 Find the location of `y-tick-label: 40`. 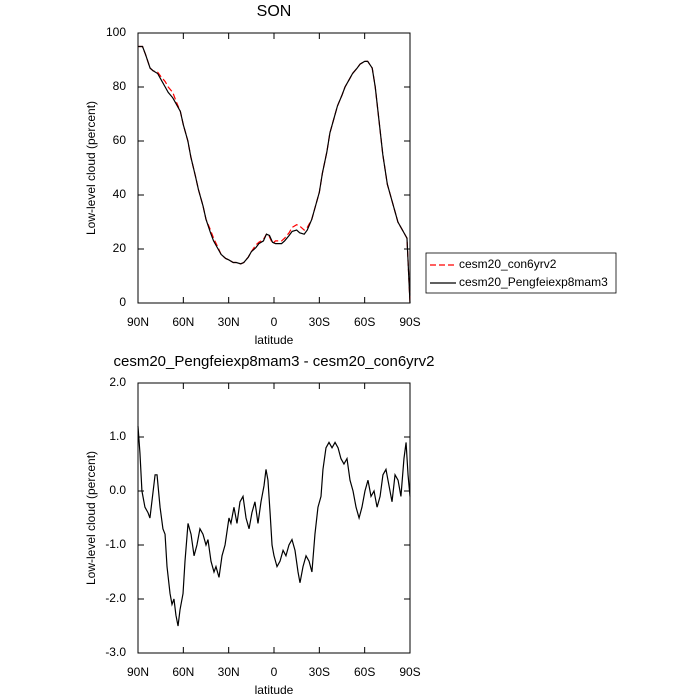

y-tick-label: 40 is located at coordinates (120, 194).